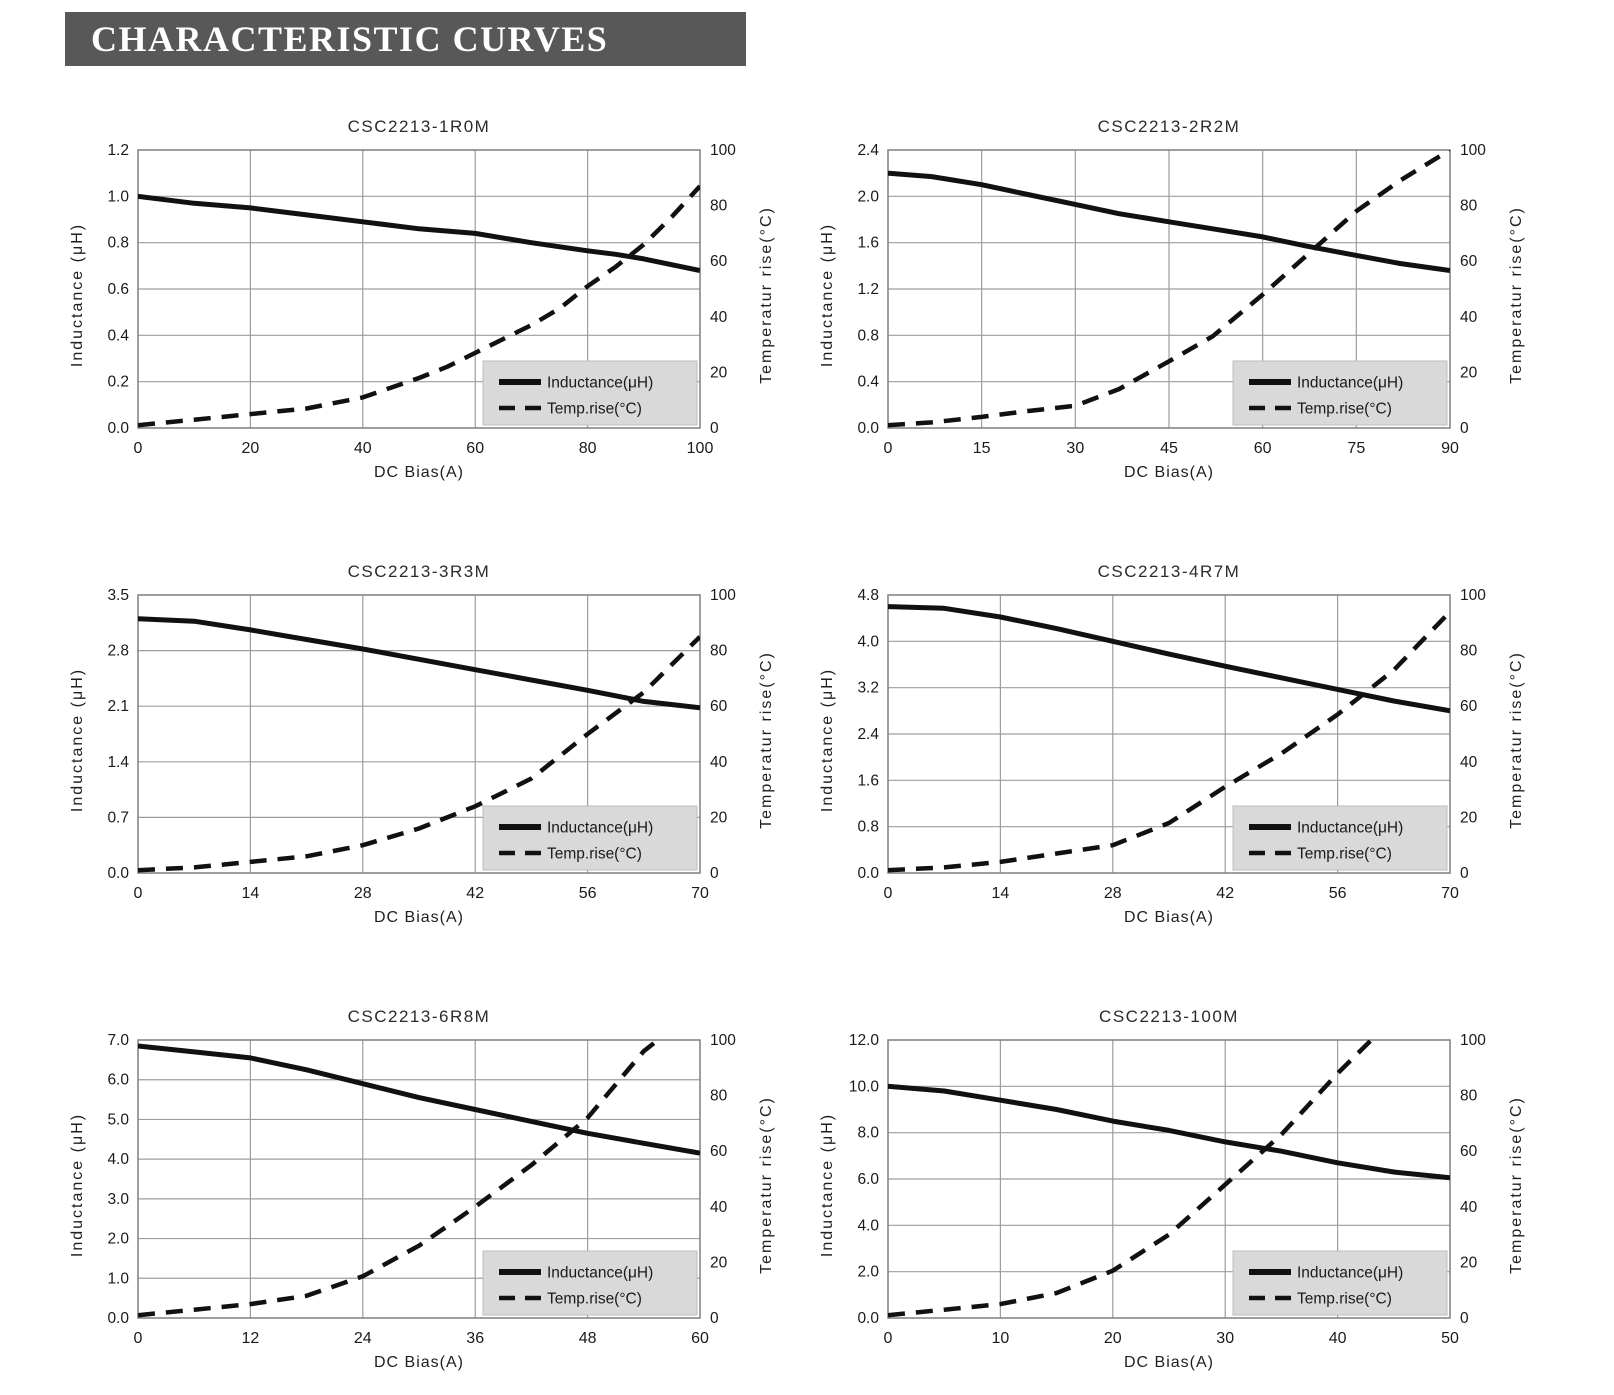 This screenshot has height=1395, width=1614. What do you see at coordinates (588, 448) in the screenshot?
I see `x-tick-label: 80` at bounding box center [588, 448].